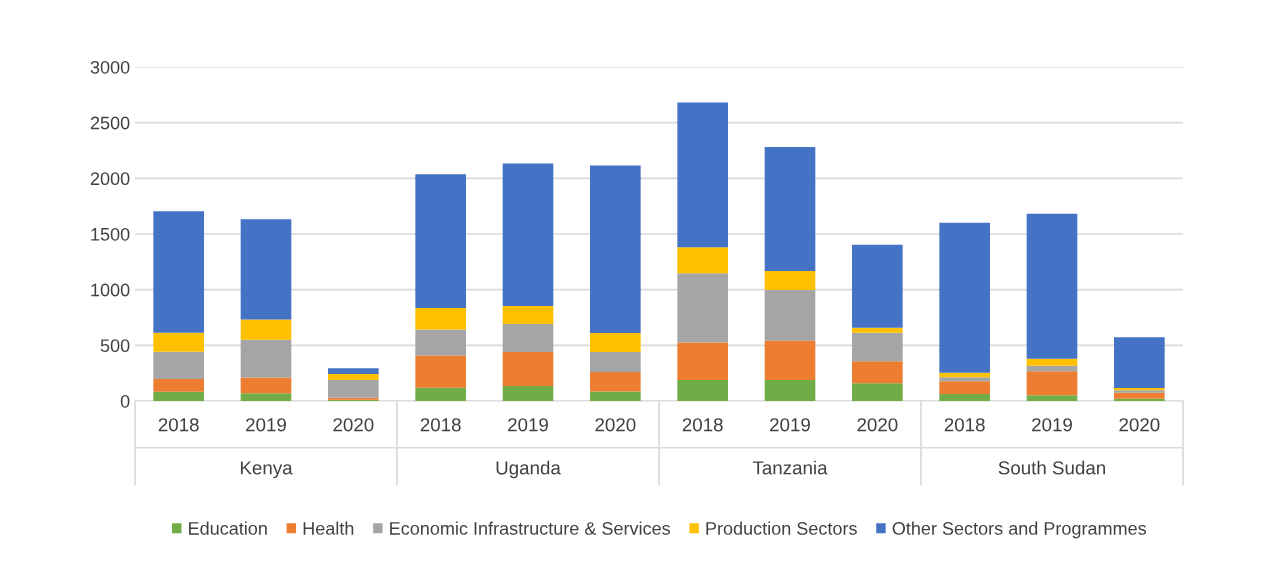 The width and height of the screenshot is (1274, 572). Describe the element at coordinates (110, 179) in the screenshot. I see `y-tick-label: 2000` at that location.